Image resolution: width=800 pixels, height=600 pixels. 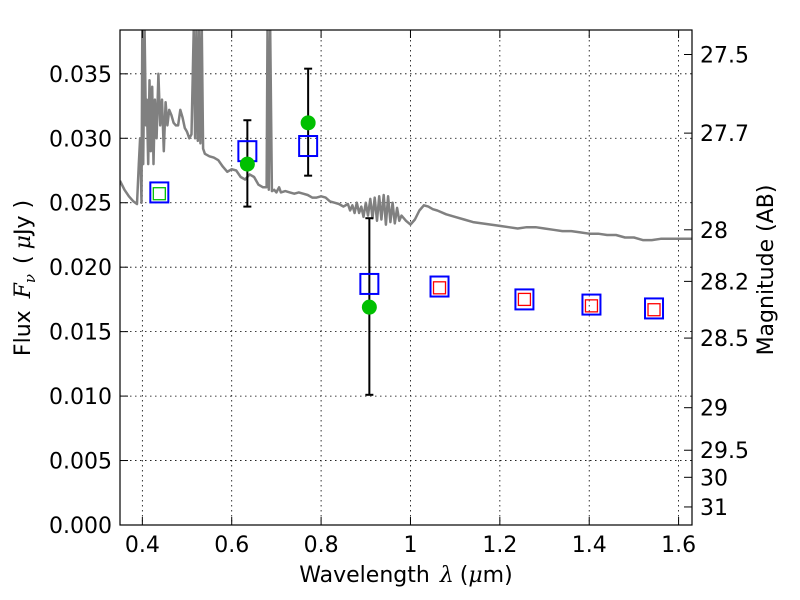 I want to click on x-axis-label-text: Wavelength, so click(x=364, y=575).